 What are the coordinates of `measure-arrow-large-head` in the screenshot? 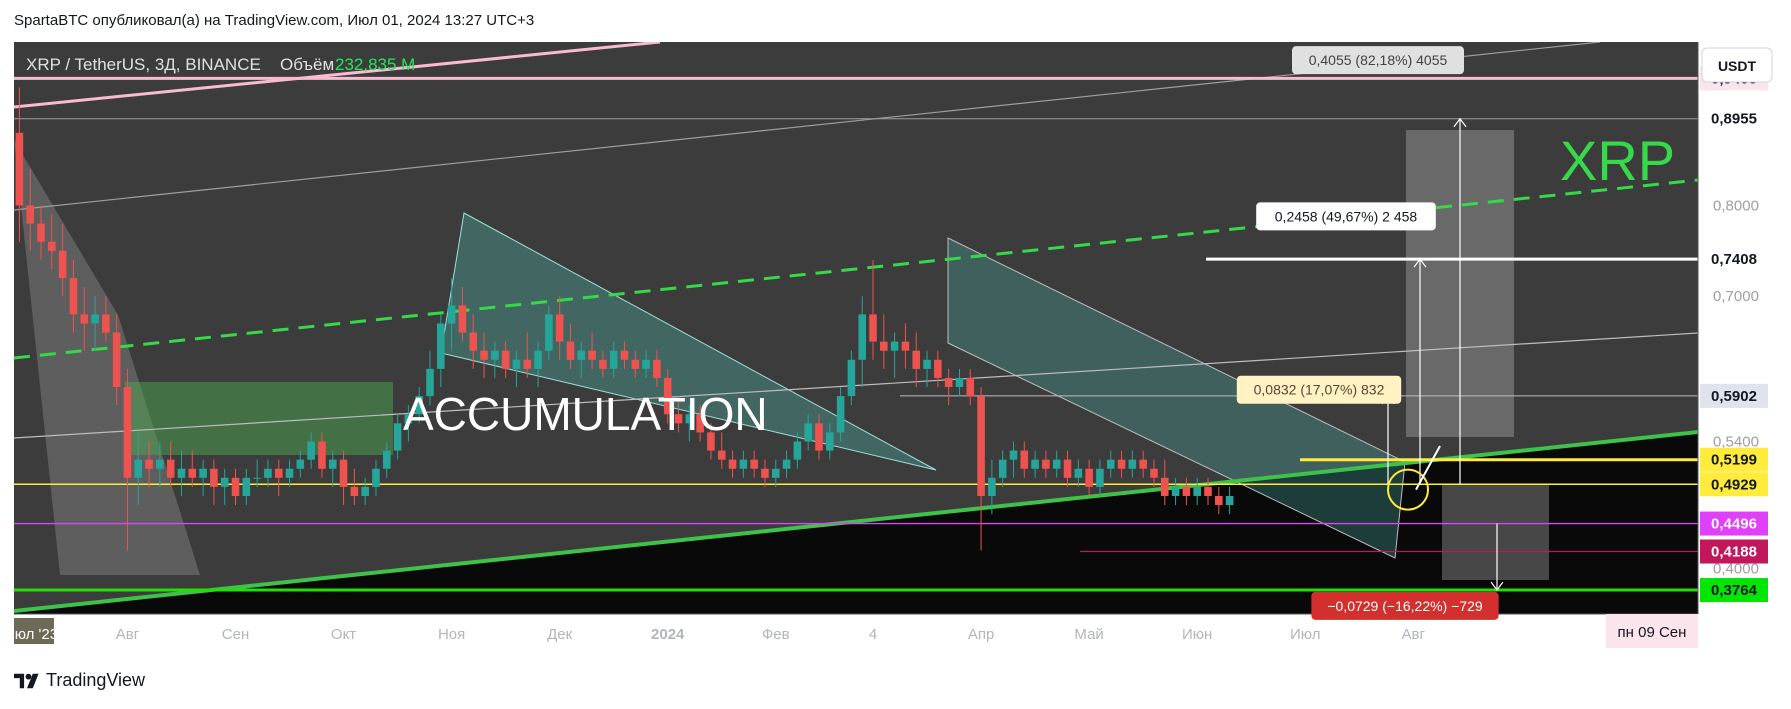 It's located at (1460, 122).